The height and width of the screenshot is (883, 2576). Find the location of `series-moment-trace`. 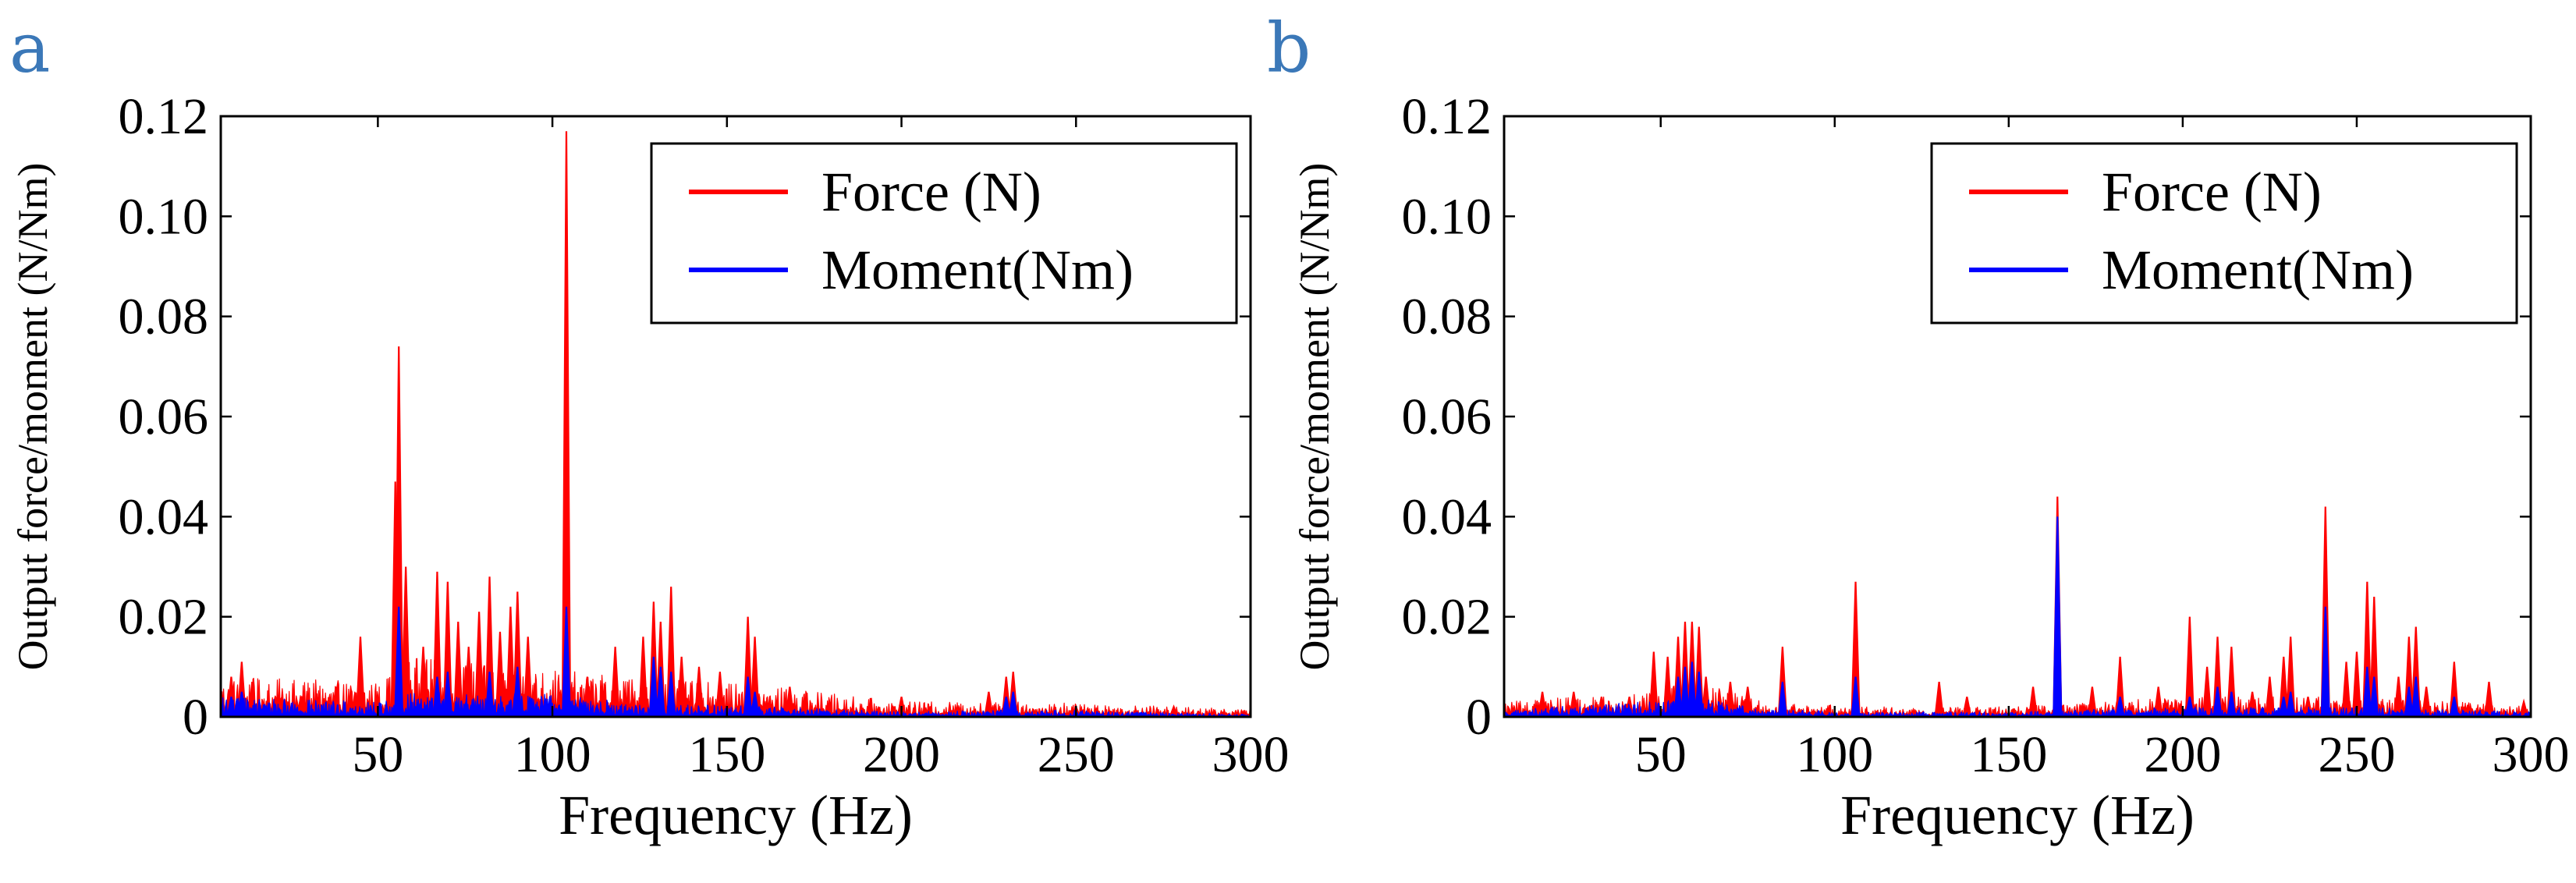

series-moment-trace is located at coordinates (735, 705).